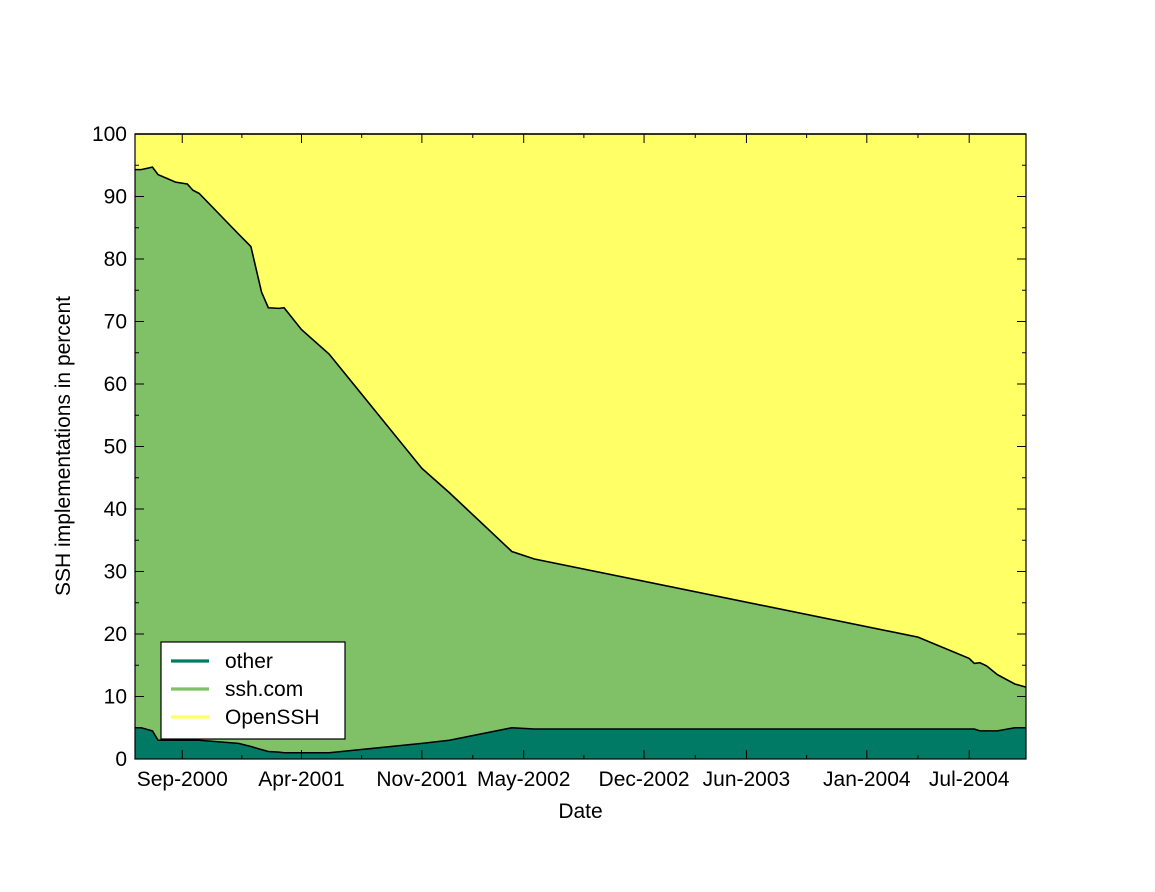 The height and width of the screenshot is (892, 1155). What do you see at coordinates (421, 779) in the screenshot?
I see `x-tick-label: Nov-2001` at bounding box center [421, 779].